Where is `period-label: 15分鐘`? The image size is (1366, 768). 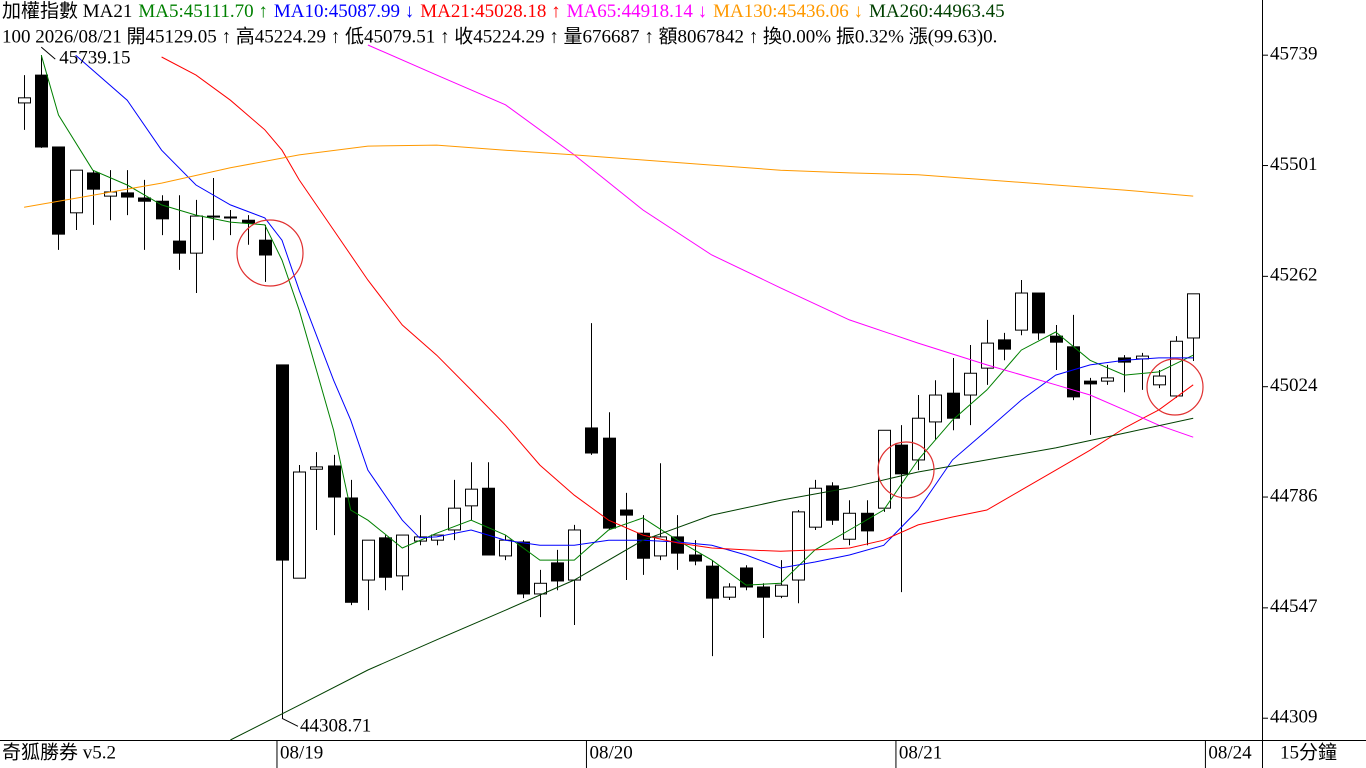
period-label: 15分鐘 is located at coordinates (1308, 752).